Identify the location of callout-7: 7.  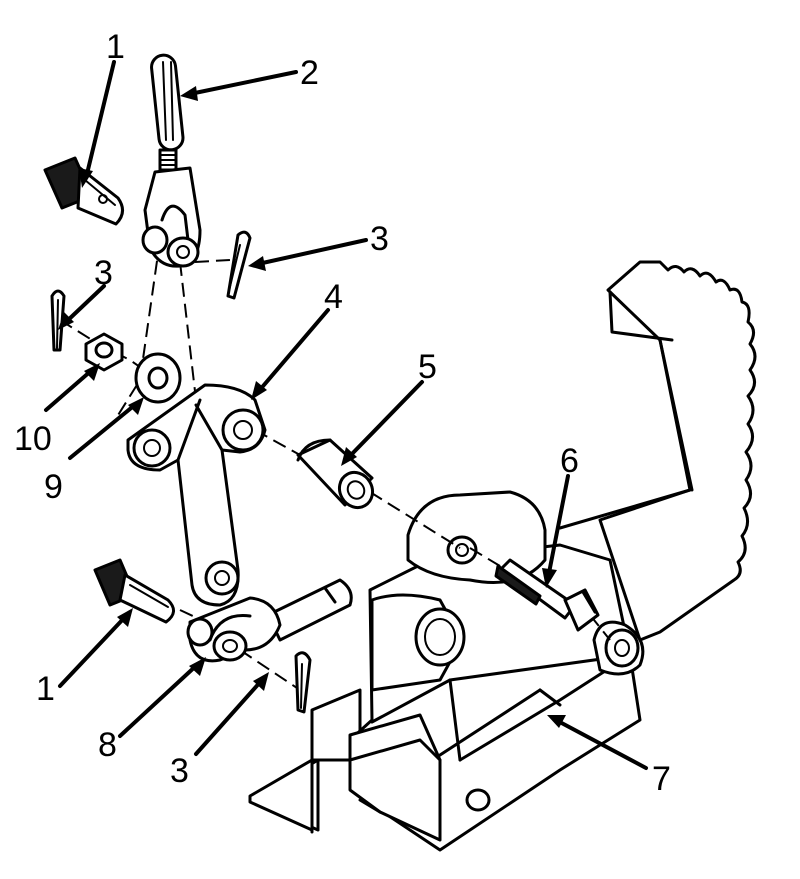
(661, 779).